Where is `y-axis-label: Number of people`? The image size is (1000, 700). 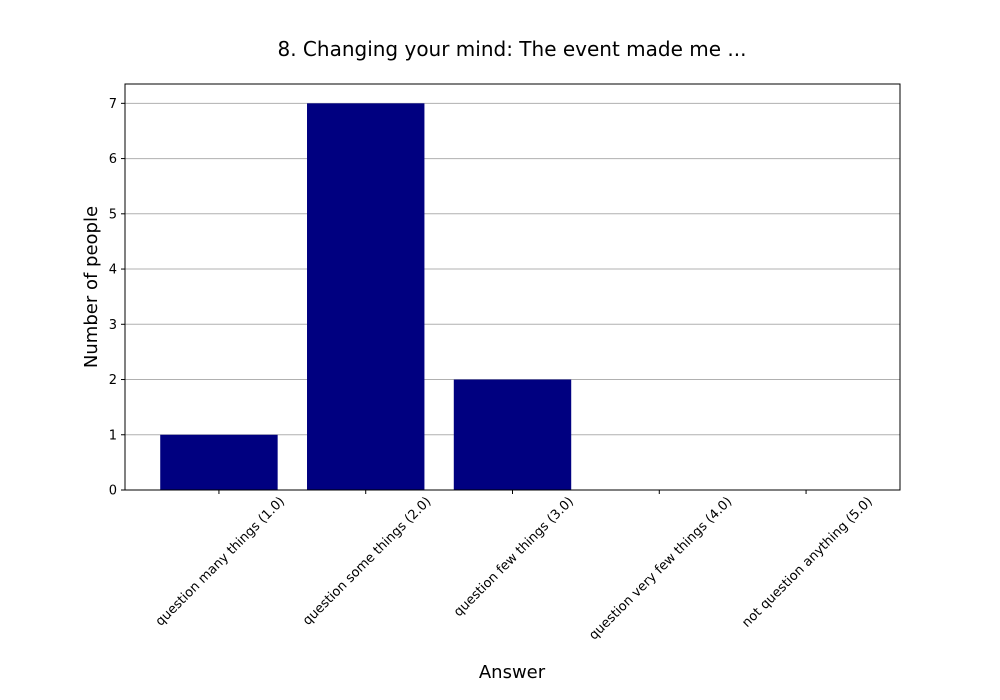
y-axis-label: Number of people is located at coordinates (91, 287).